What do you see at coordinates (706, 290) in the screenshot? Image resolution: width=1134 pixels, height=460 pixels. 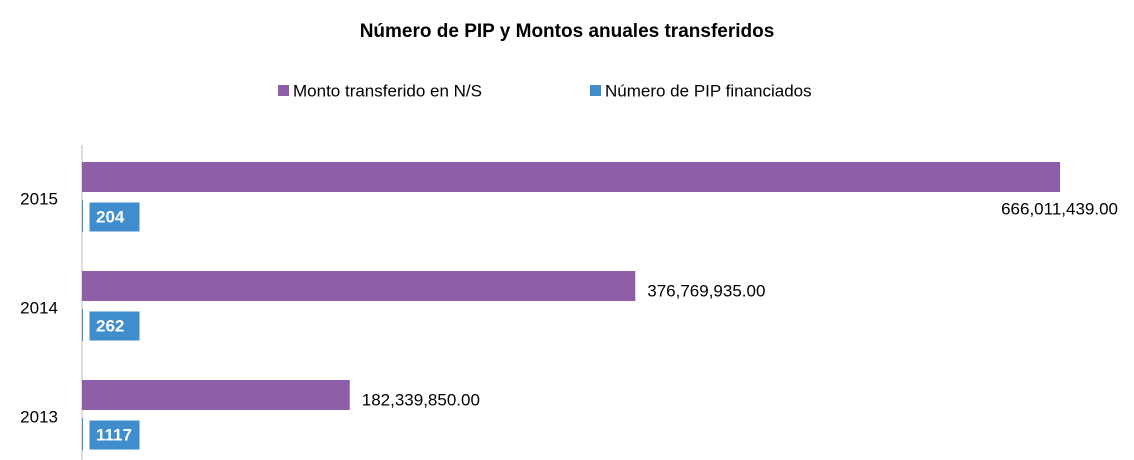 I see `value-label: 376,769,935.00` at bounding box center [706, 290].